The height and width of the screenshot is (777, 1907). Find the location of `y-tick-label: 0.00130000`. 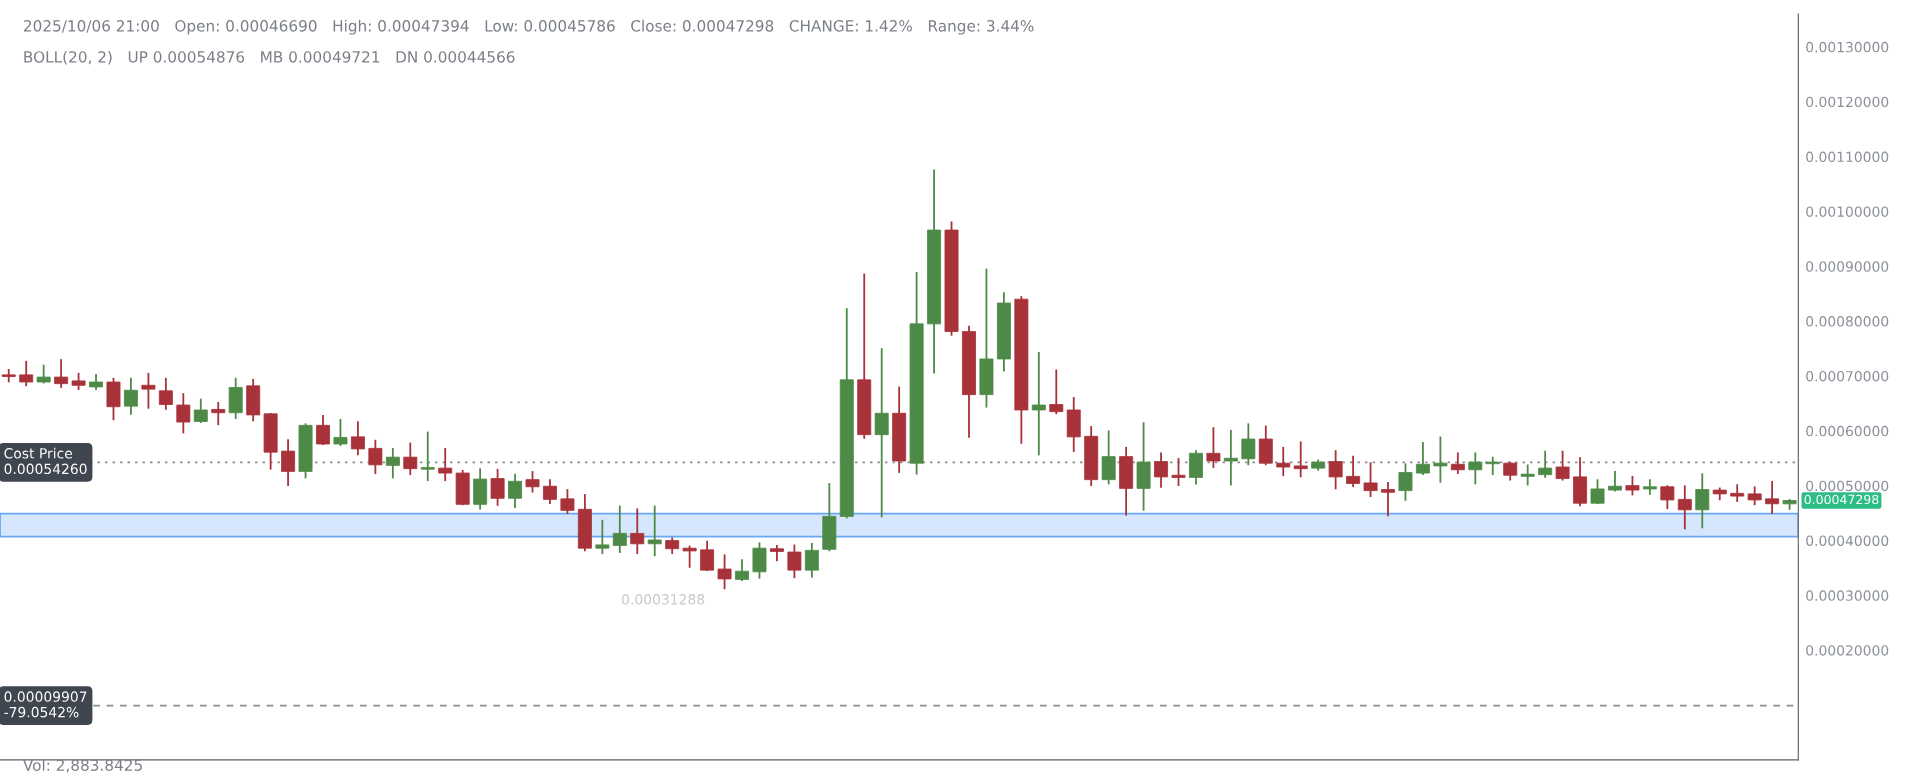

y-tick-label: 0.00130000 is located at coordinates (1847, 47).